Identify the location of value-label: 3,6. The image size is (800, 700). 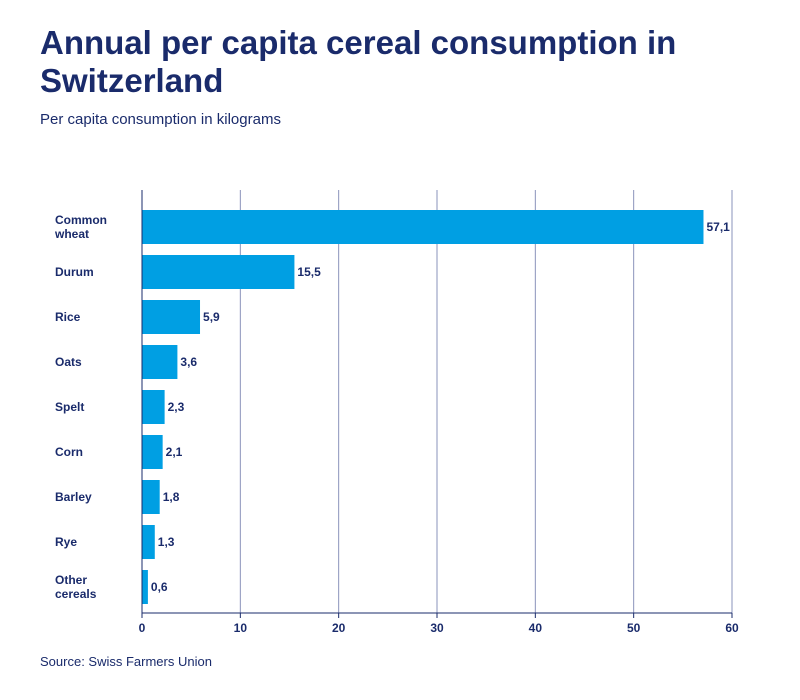
(188, 362).